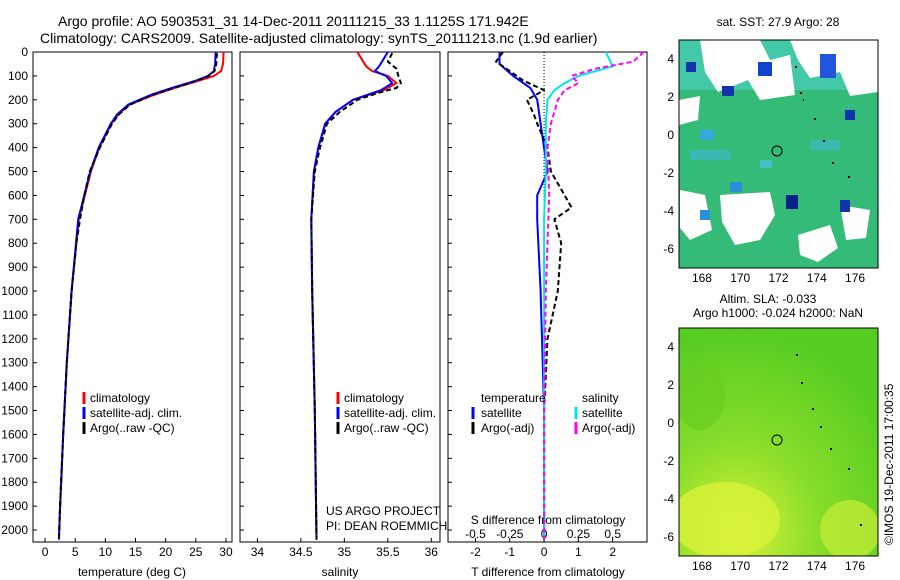 This screenshot has width=900, height=580. What do you see at coordinates (136, 413) in the screenshot?
I see `temperature-legend-satellite: satellite-adj. clim.` at bounding box center [136, 413].